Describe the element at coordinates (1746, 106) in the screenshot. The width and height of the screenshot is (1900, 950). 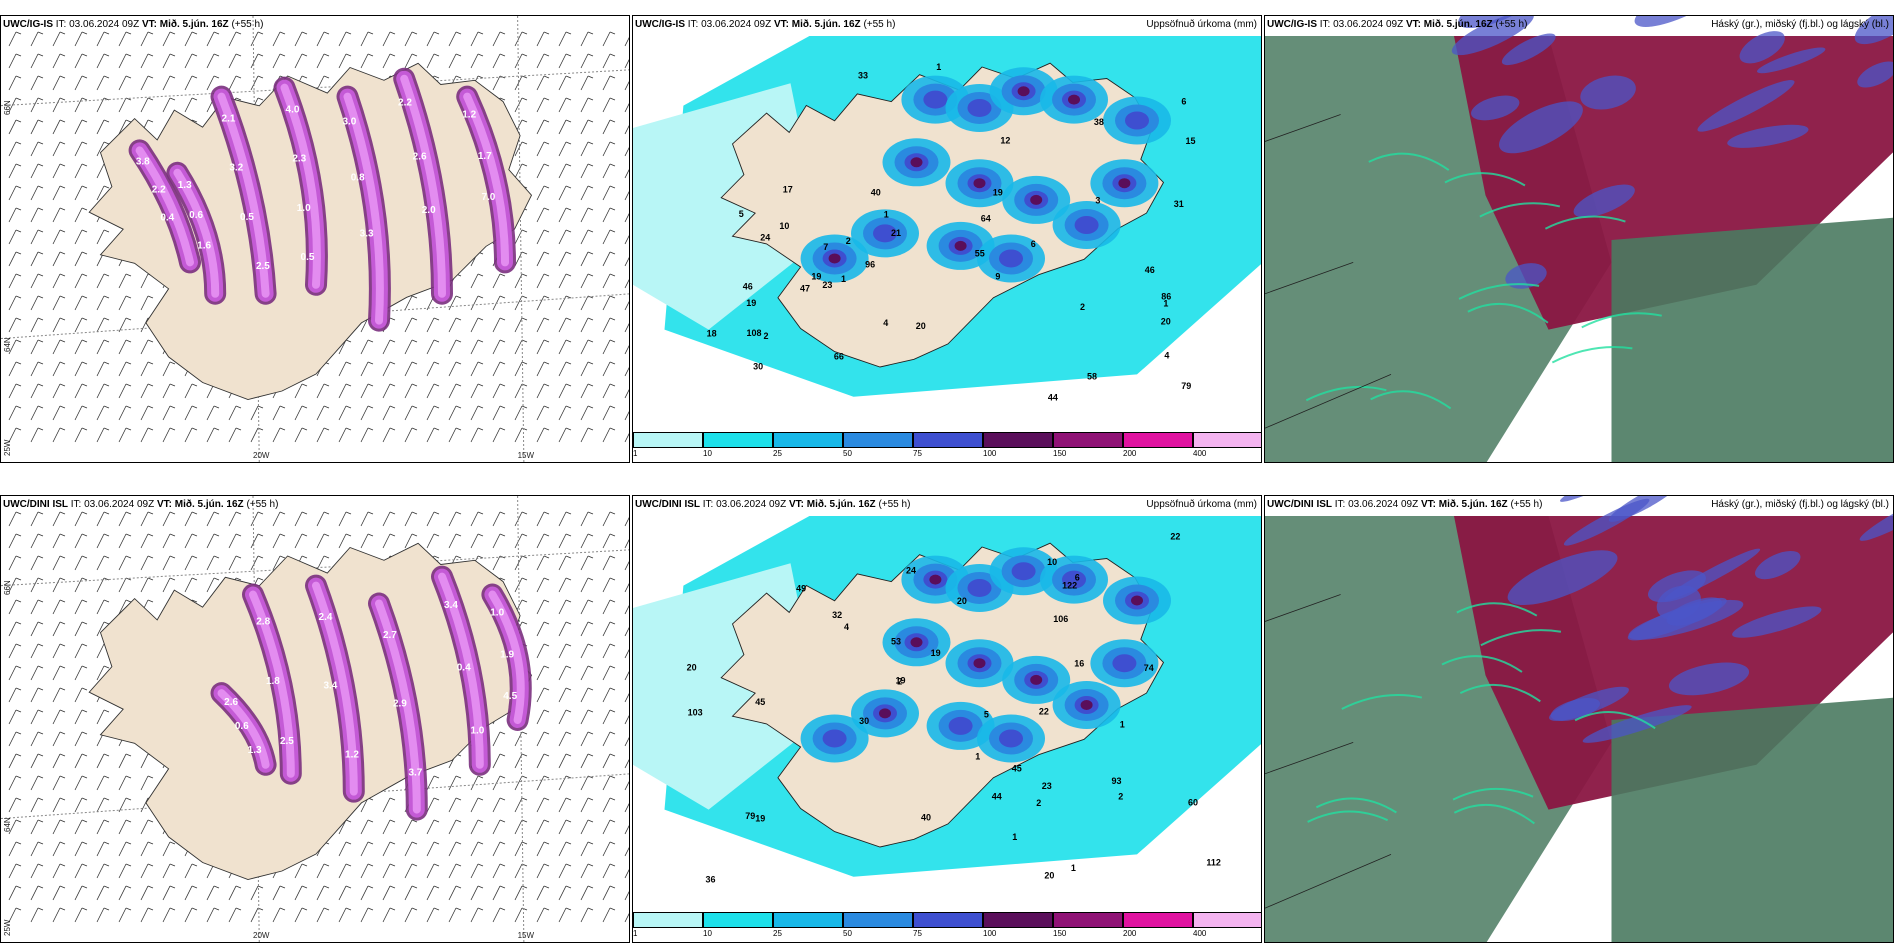
I see `low-cloud` at that location.